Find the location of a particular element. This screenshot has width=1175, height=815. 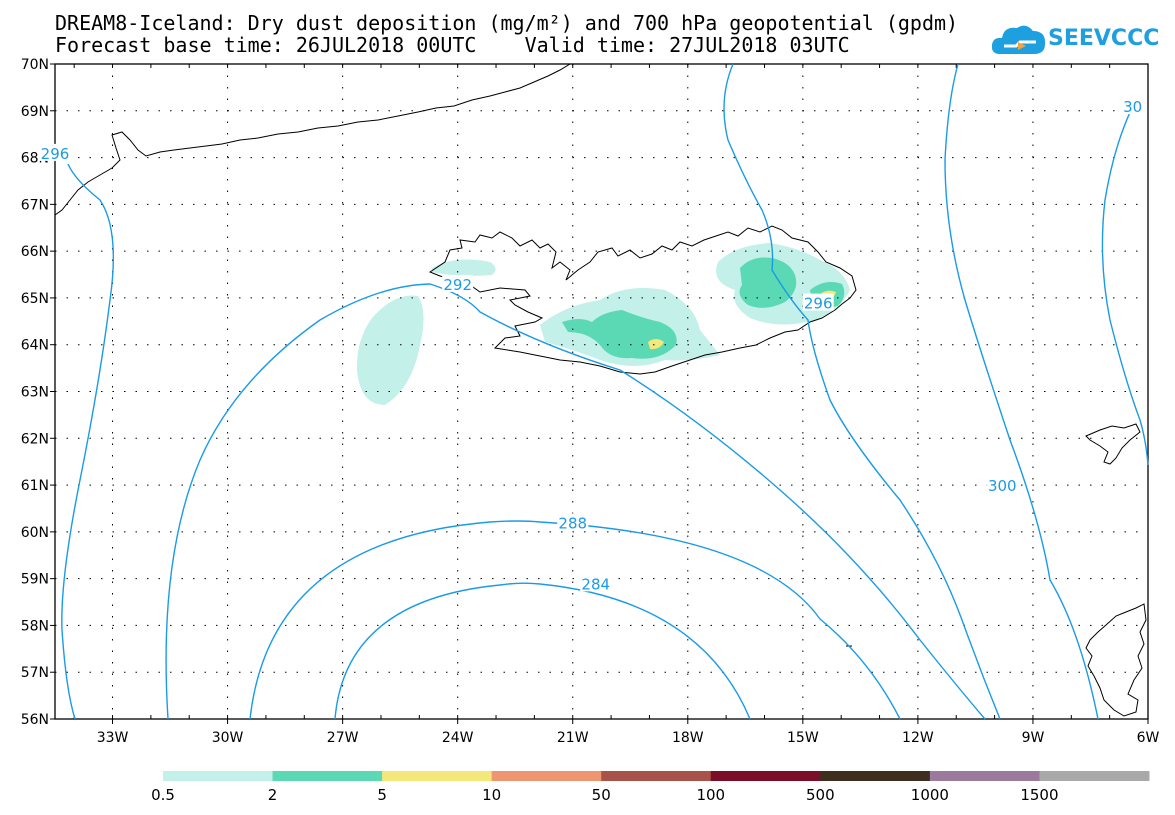

legend: 0.5 2 5 10 50 100 500 1000 1500 is located at coordinates (650, 787).